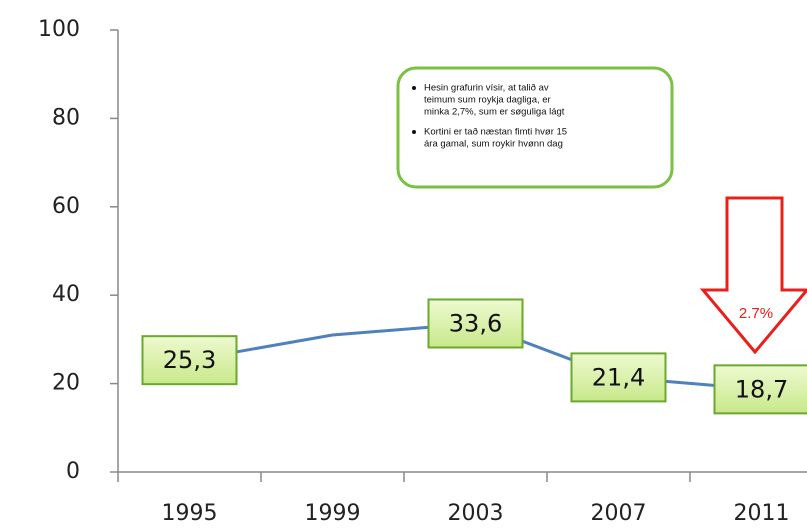 This screenshot has width=807, height=528. What do you see at coordinates (476, 513) in the screenshot?
I see `x-tick-label: 2003` at bounding box center [476, 513].